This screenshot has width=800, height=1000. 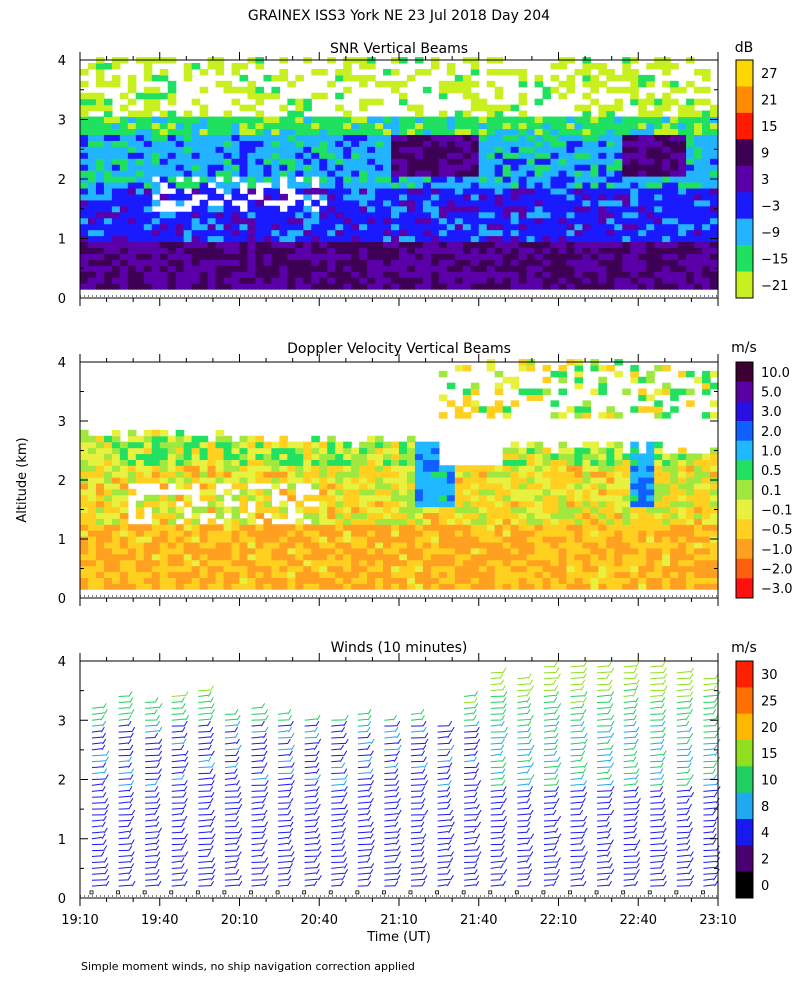 What do you see at coordinates (124, 820) in the screenshot?
I see `wind-barb-staff` at bounding box center [124, 820].